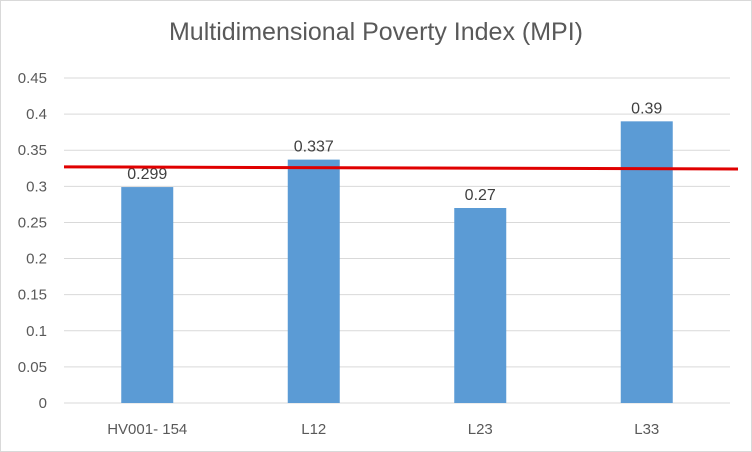  Describe the element at coordinates (32, 150) in the screenshot. I see `y-tick-label: 0.35` at that location.